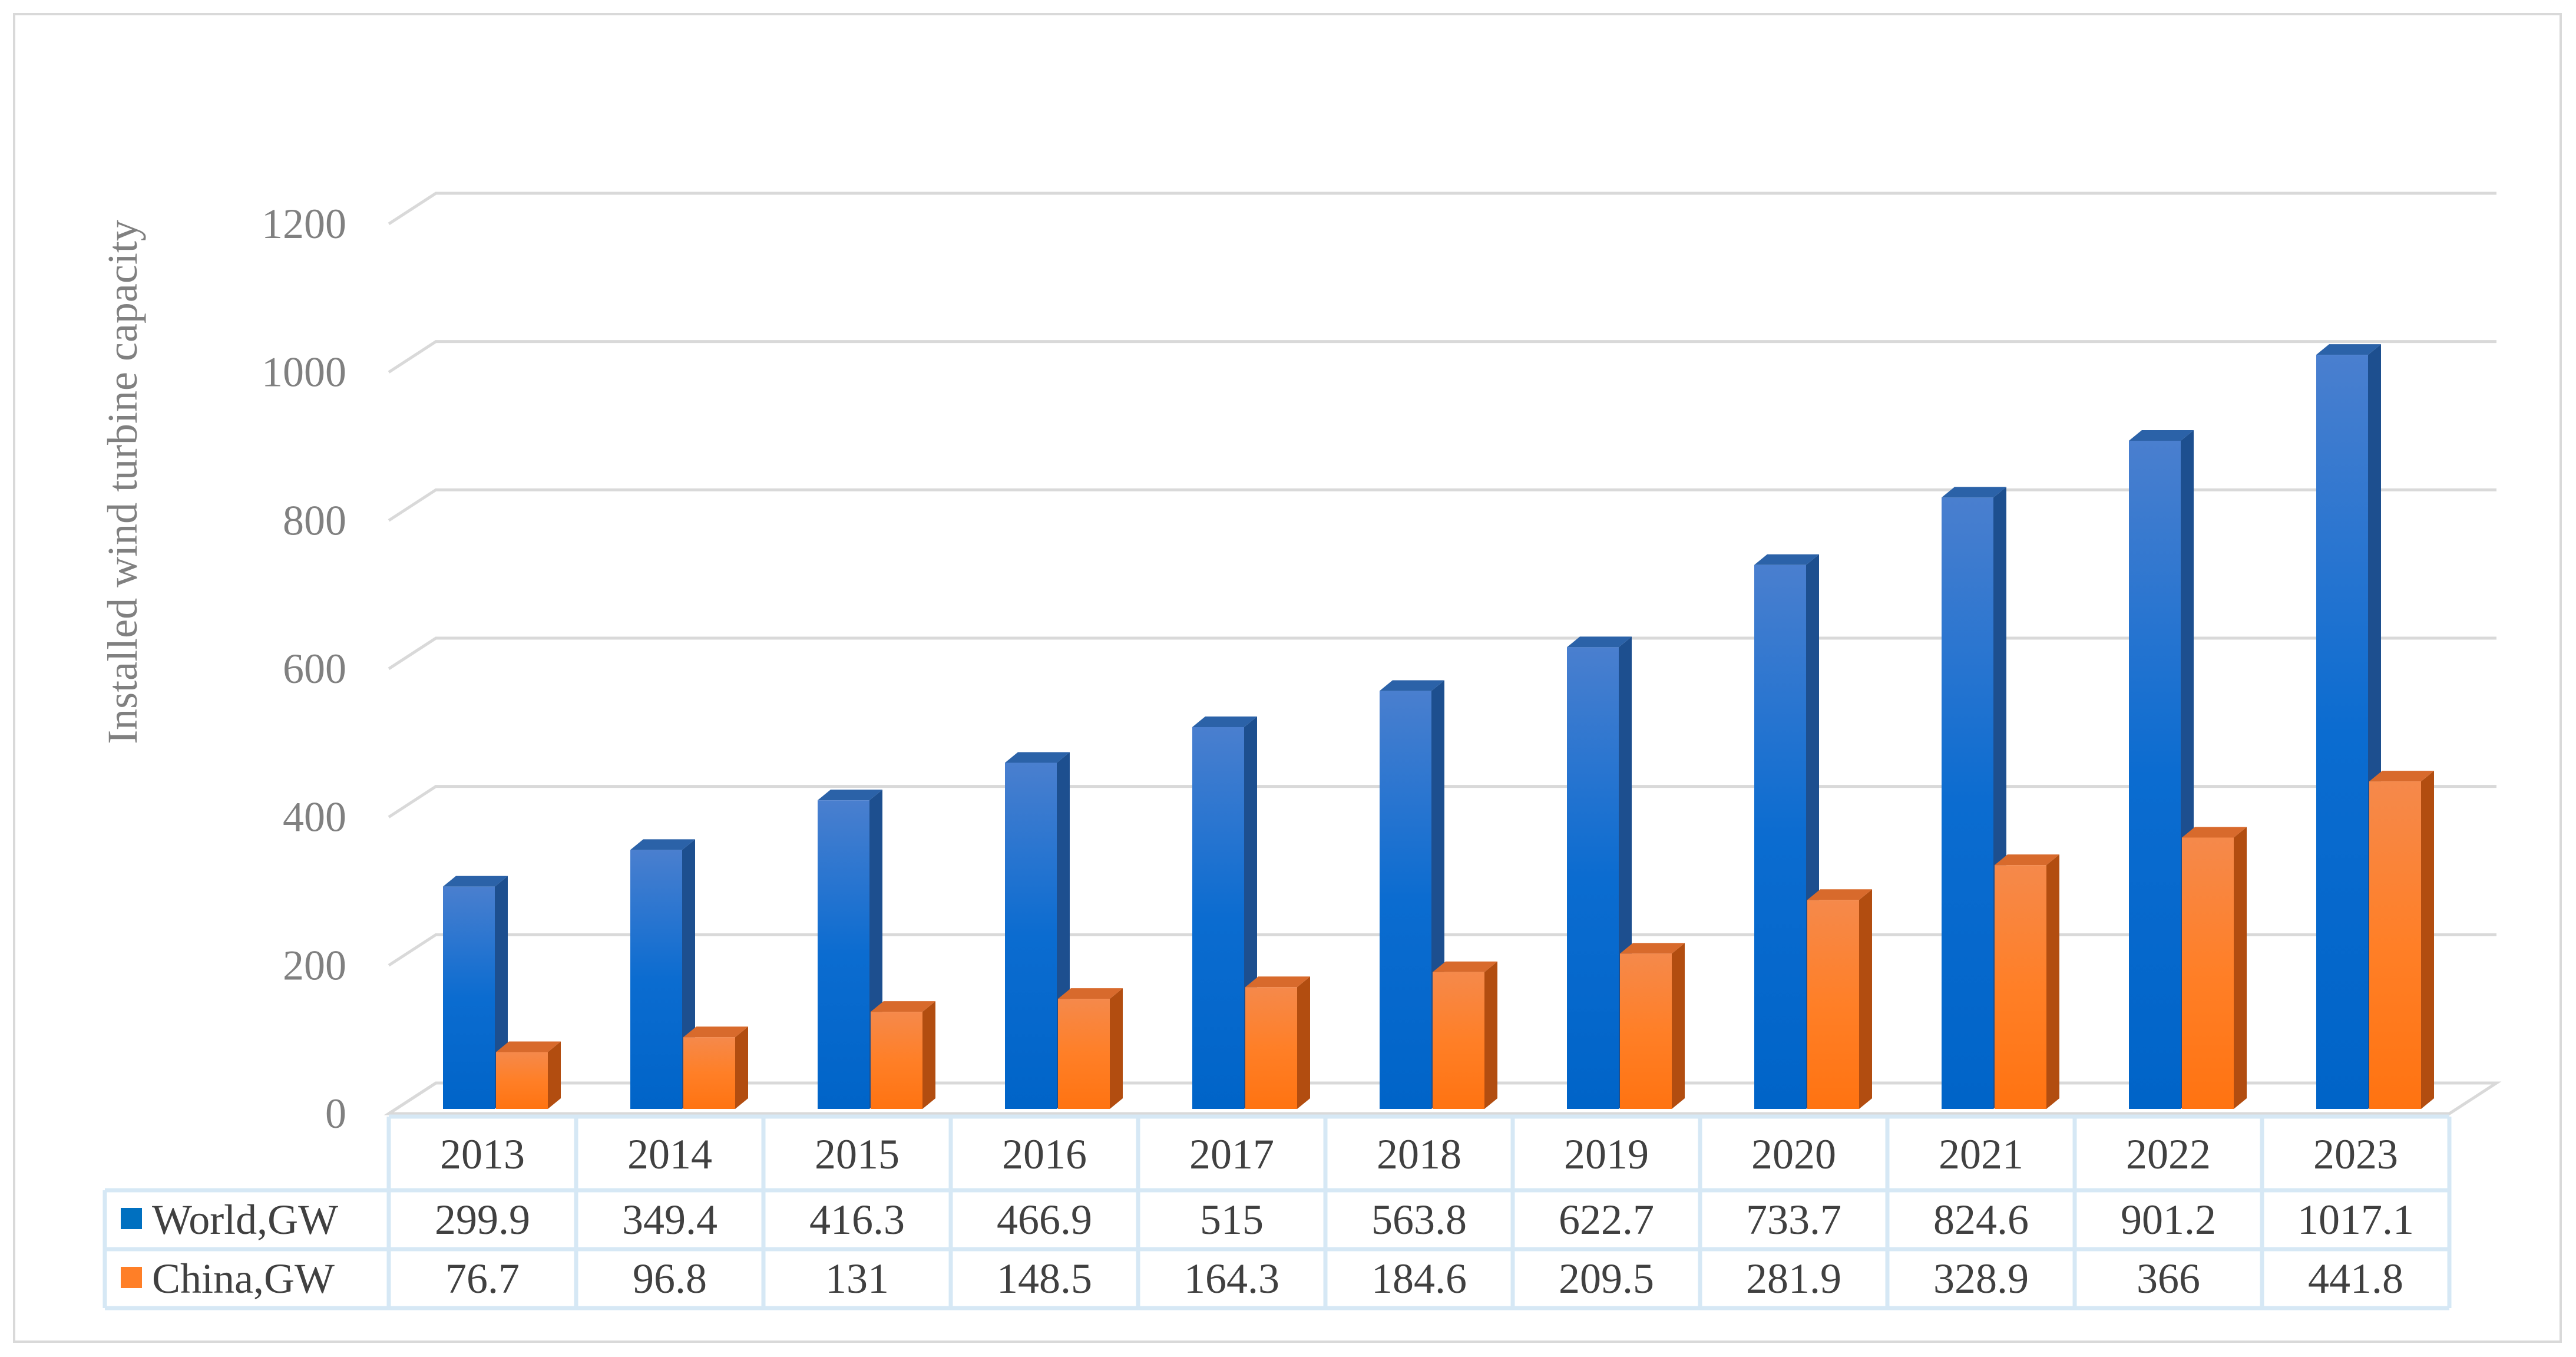  Describe the element at coordinates (1981, 1278) in the screenshot. I see `data-label: 328.9` at that location.